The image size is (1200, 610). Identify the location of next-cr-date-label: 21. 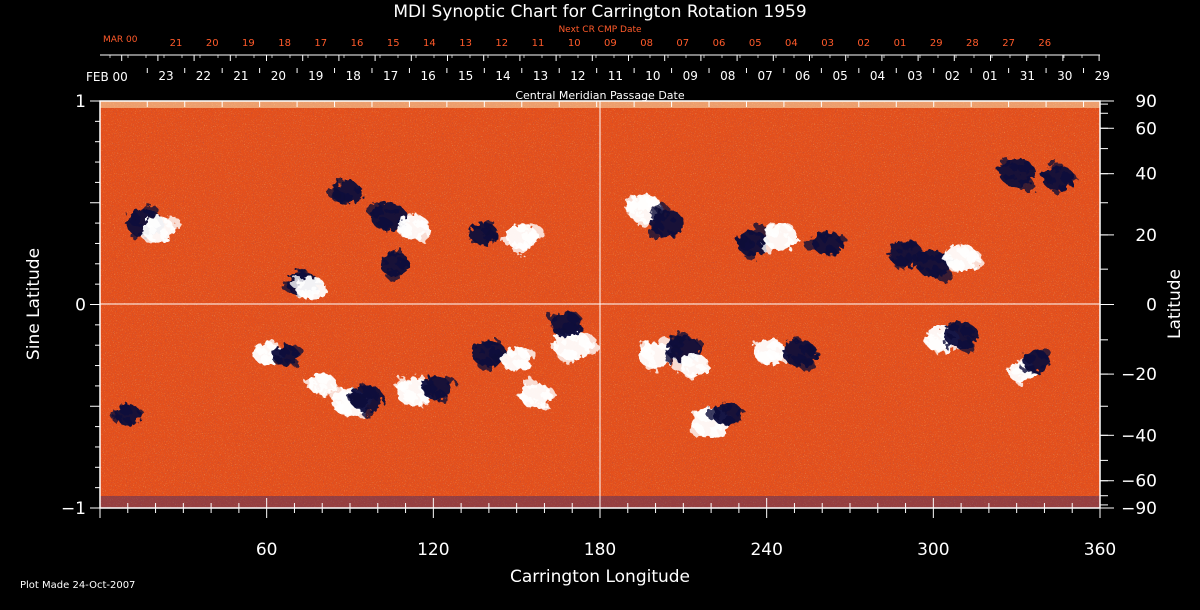
(176, 43).